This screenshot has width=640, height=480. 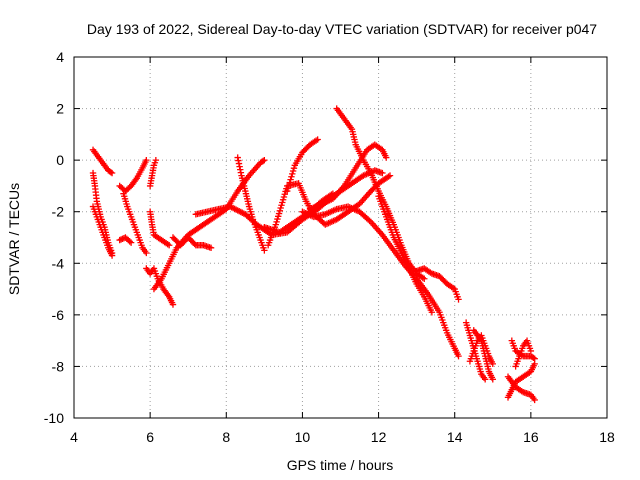 I want to click on x-axis-tick-labels: 4 6 8 10 12 14 16 18, so click(x=342, y=437).